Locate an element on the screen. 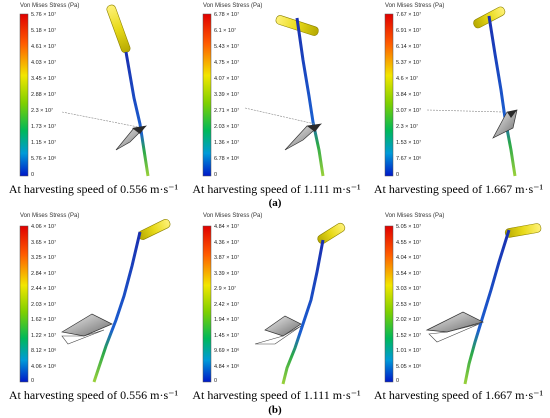 The width and height of the screenshot is (550, 418). tick-label: 3.84 × 10⁷ is located at coordinates (409, 95).